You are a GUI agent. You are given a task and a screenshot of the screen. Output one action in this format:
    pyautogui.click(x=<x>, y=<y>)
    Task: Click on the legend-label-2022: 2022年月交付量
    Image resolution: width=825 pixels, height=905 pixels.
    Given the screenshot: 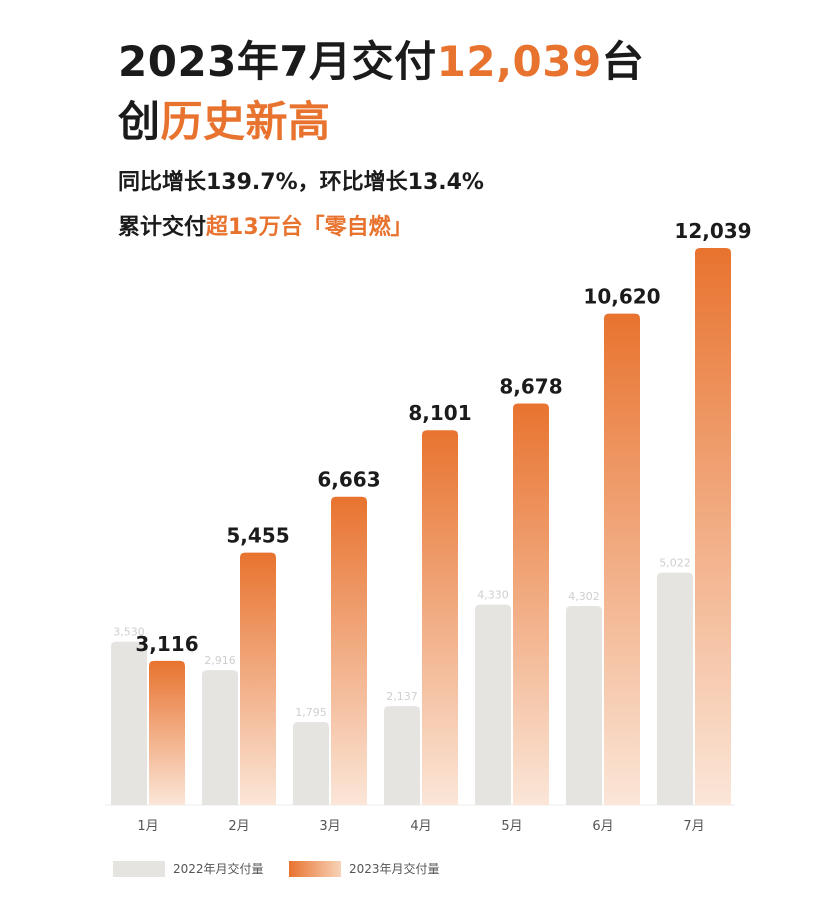 What is the action you would take?
    pyautogui.click(x=218, y=869)
    